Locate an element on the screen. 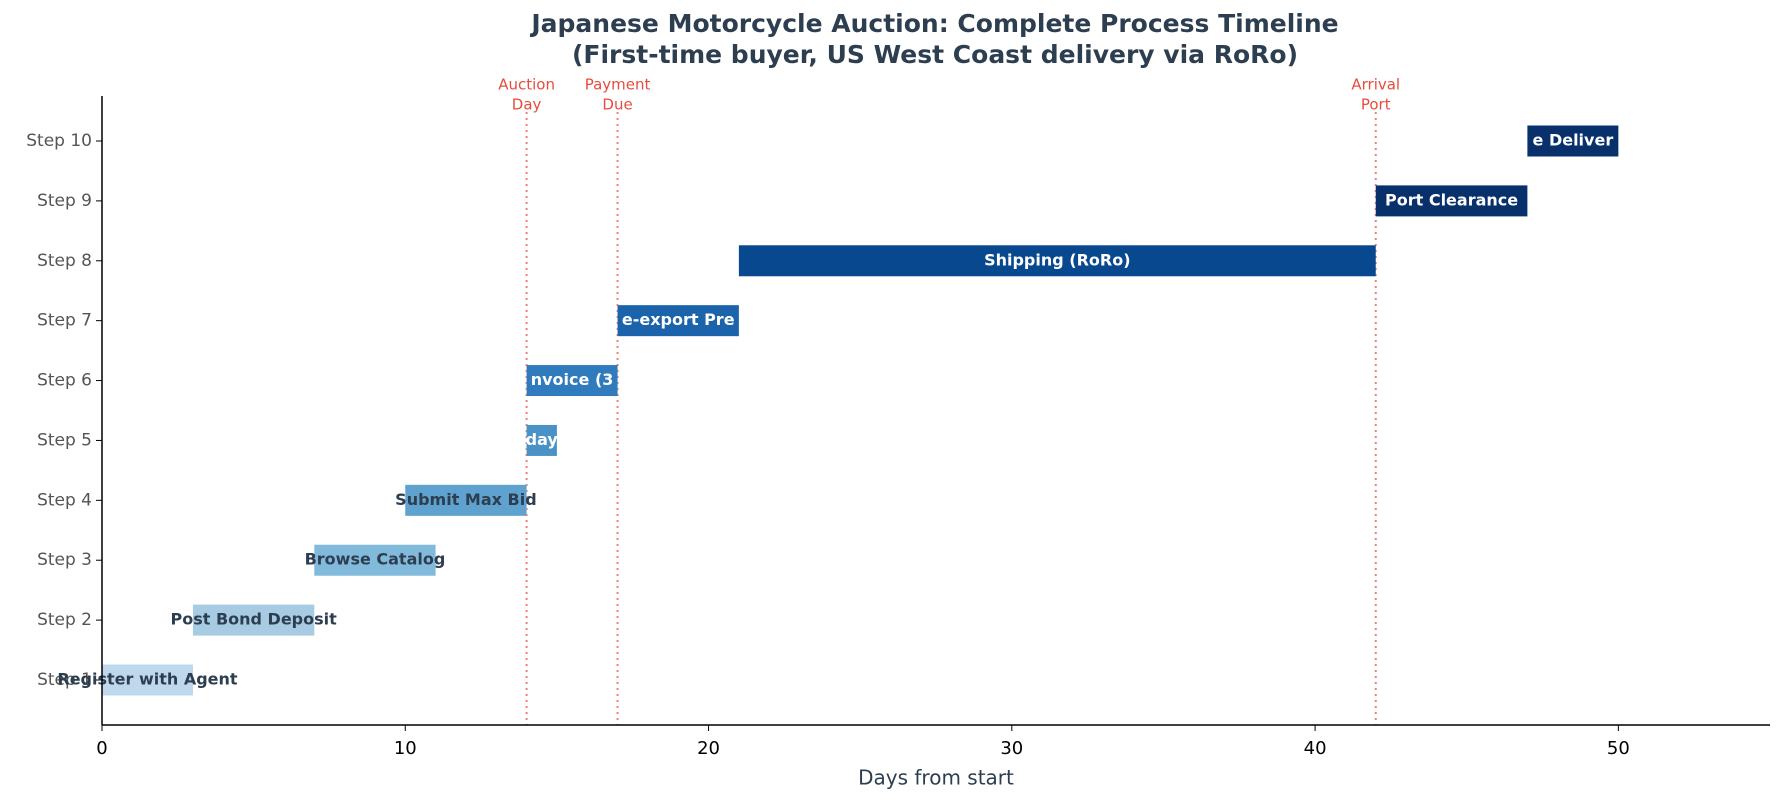  bar-label: Submit Max Bid is located at coordinates (465, 499).